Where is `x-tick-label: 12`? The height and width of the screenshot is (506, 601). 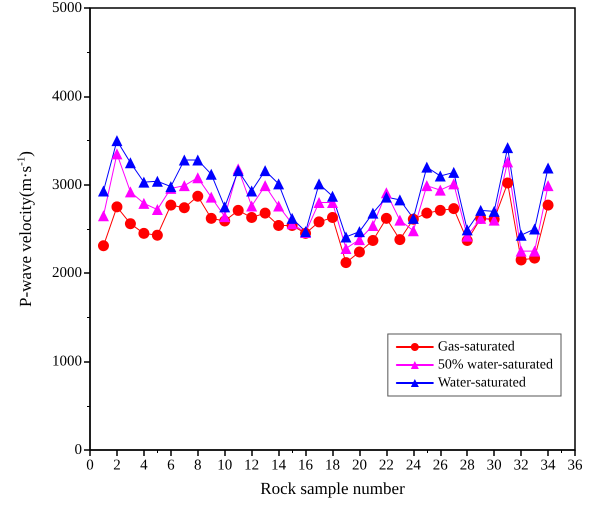 x-tick-label: 12 is located at coordinates (252, 466).